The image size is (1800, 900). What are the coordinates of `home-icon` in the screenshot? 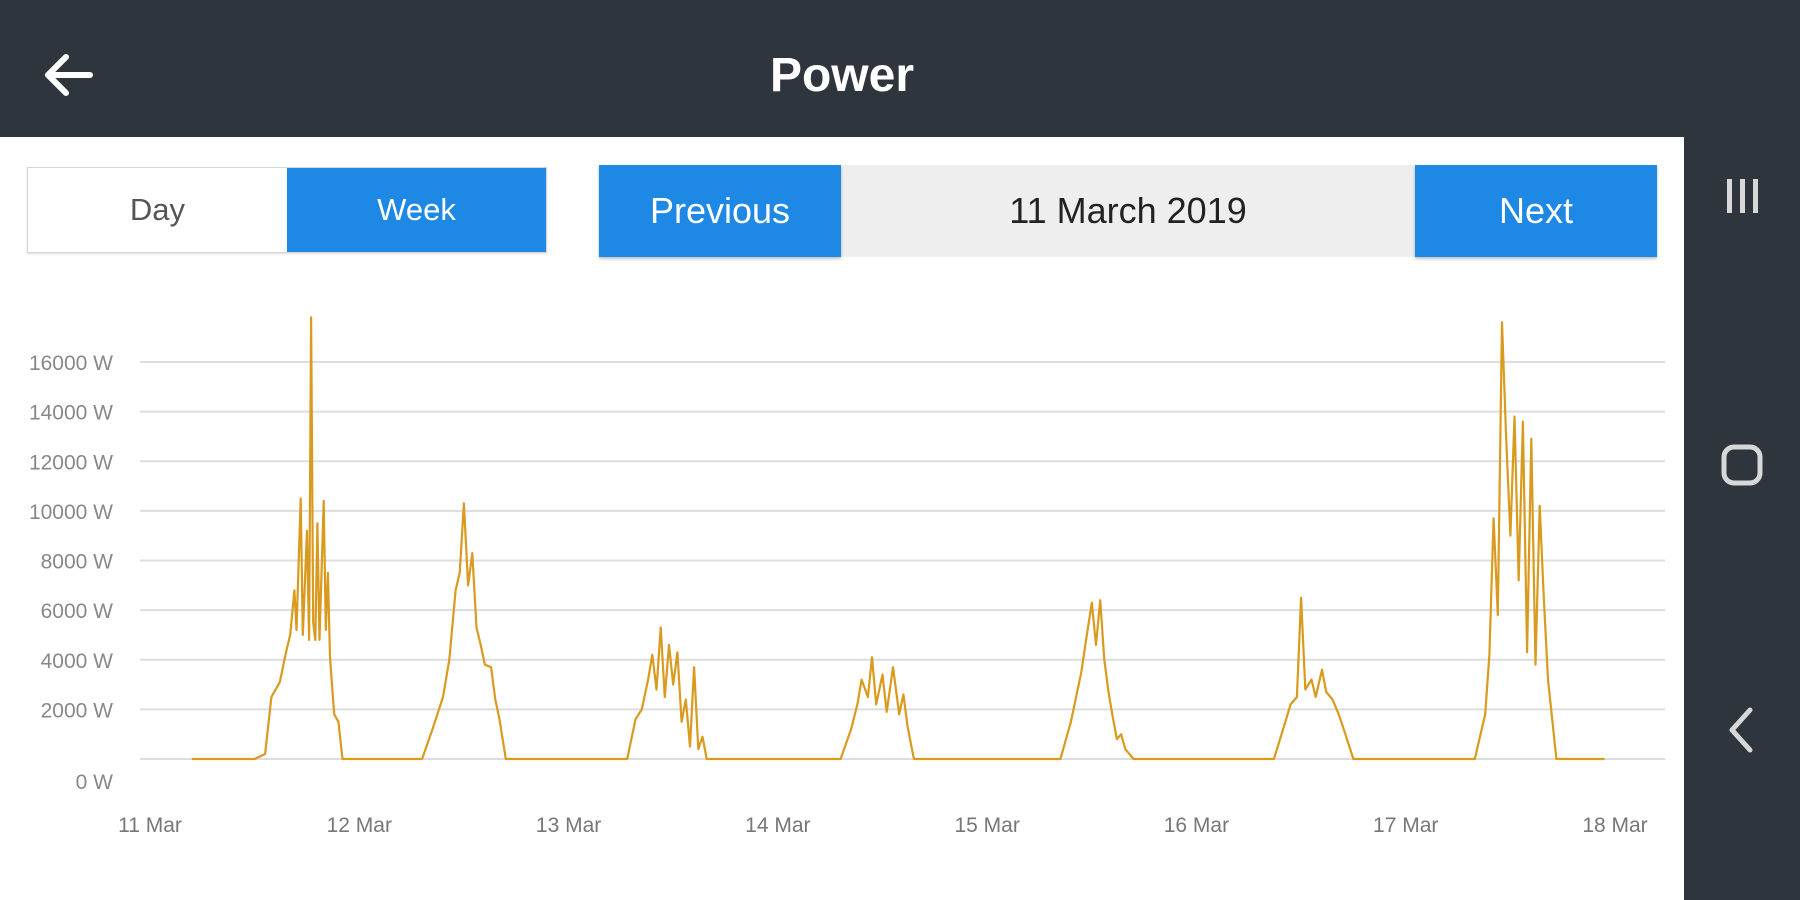 It's located at (1742, 465).